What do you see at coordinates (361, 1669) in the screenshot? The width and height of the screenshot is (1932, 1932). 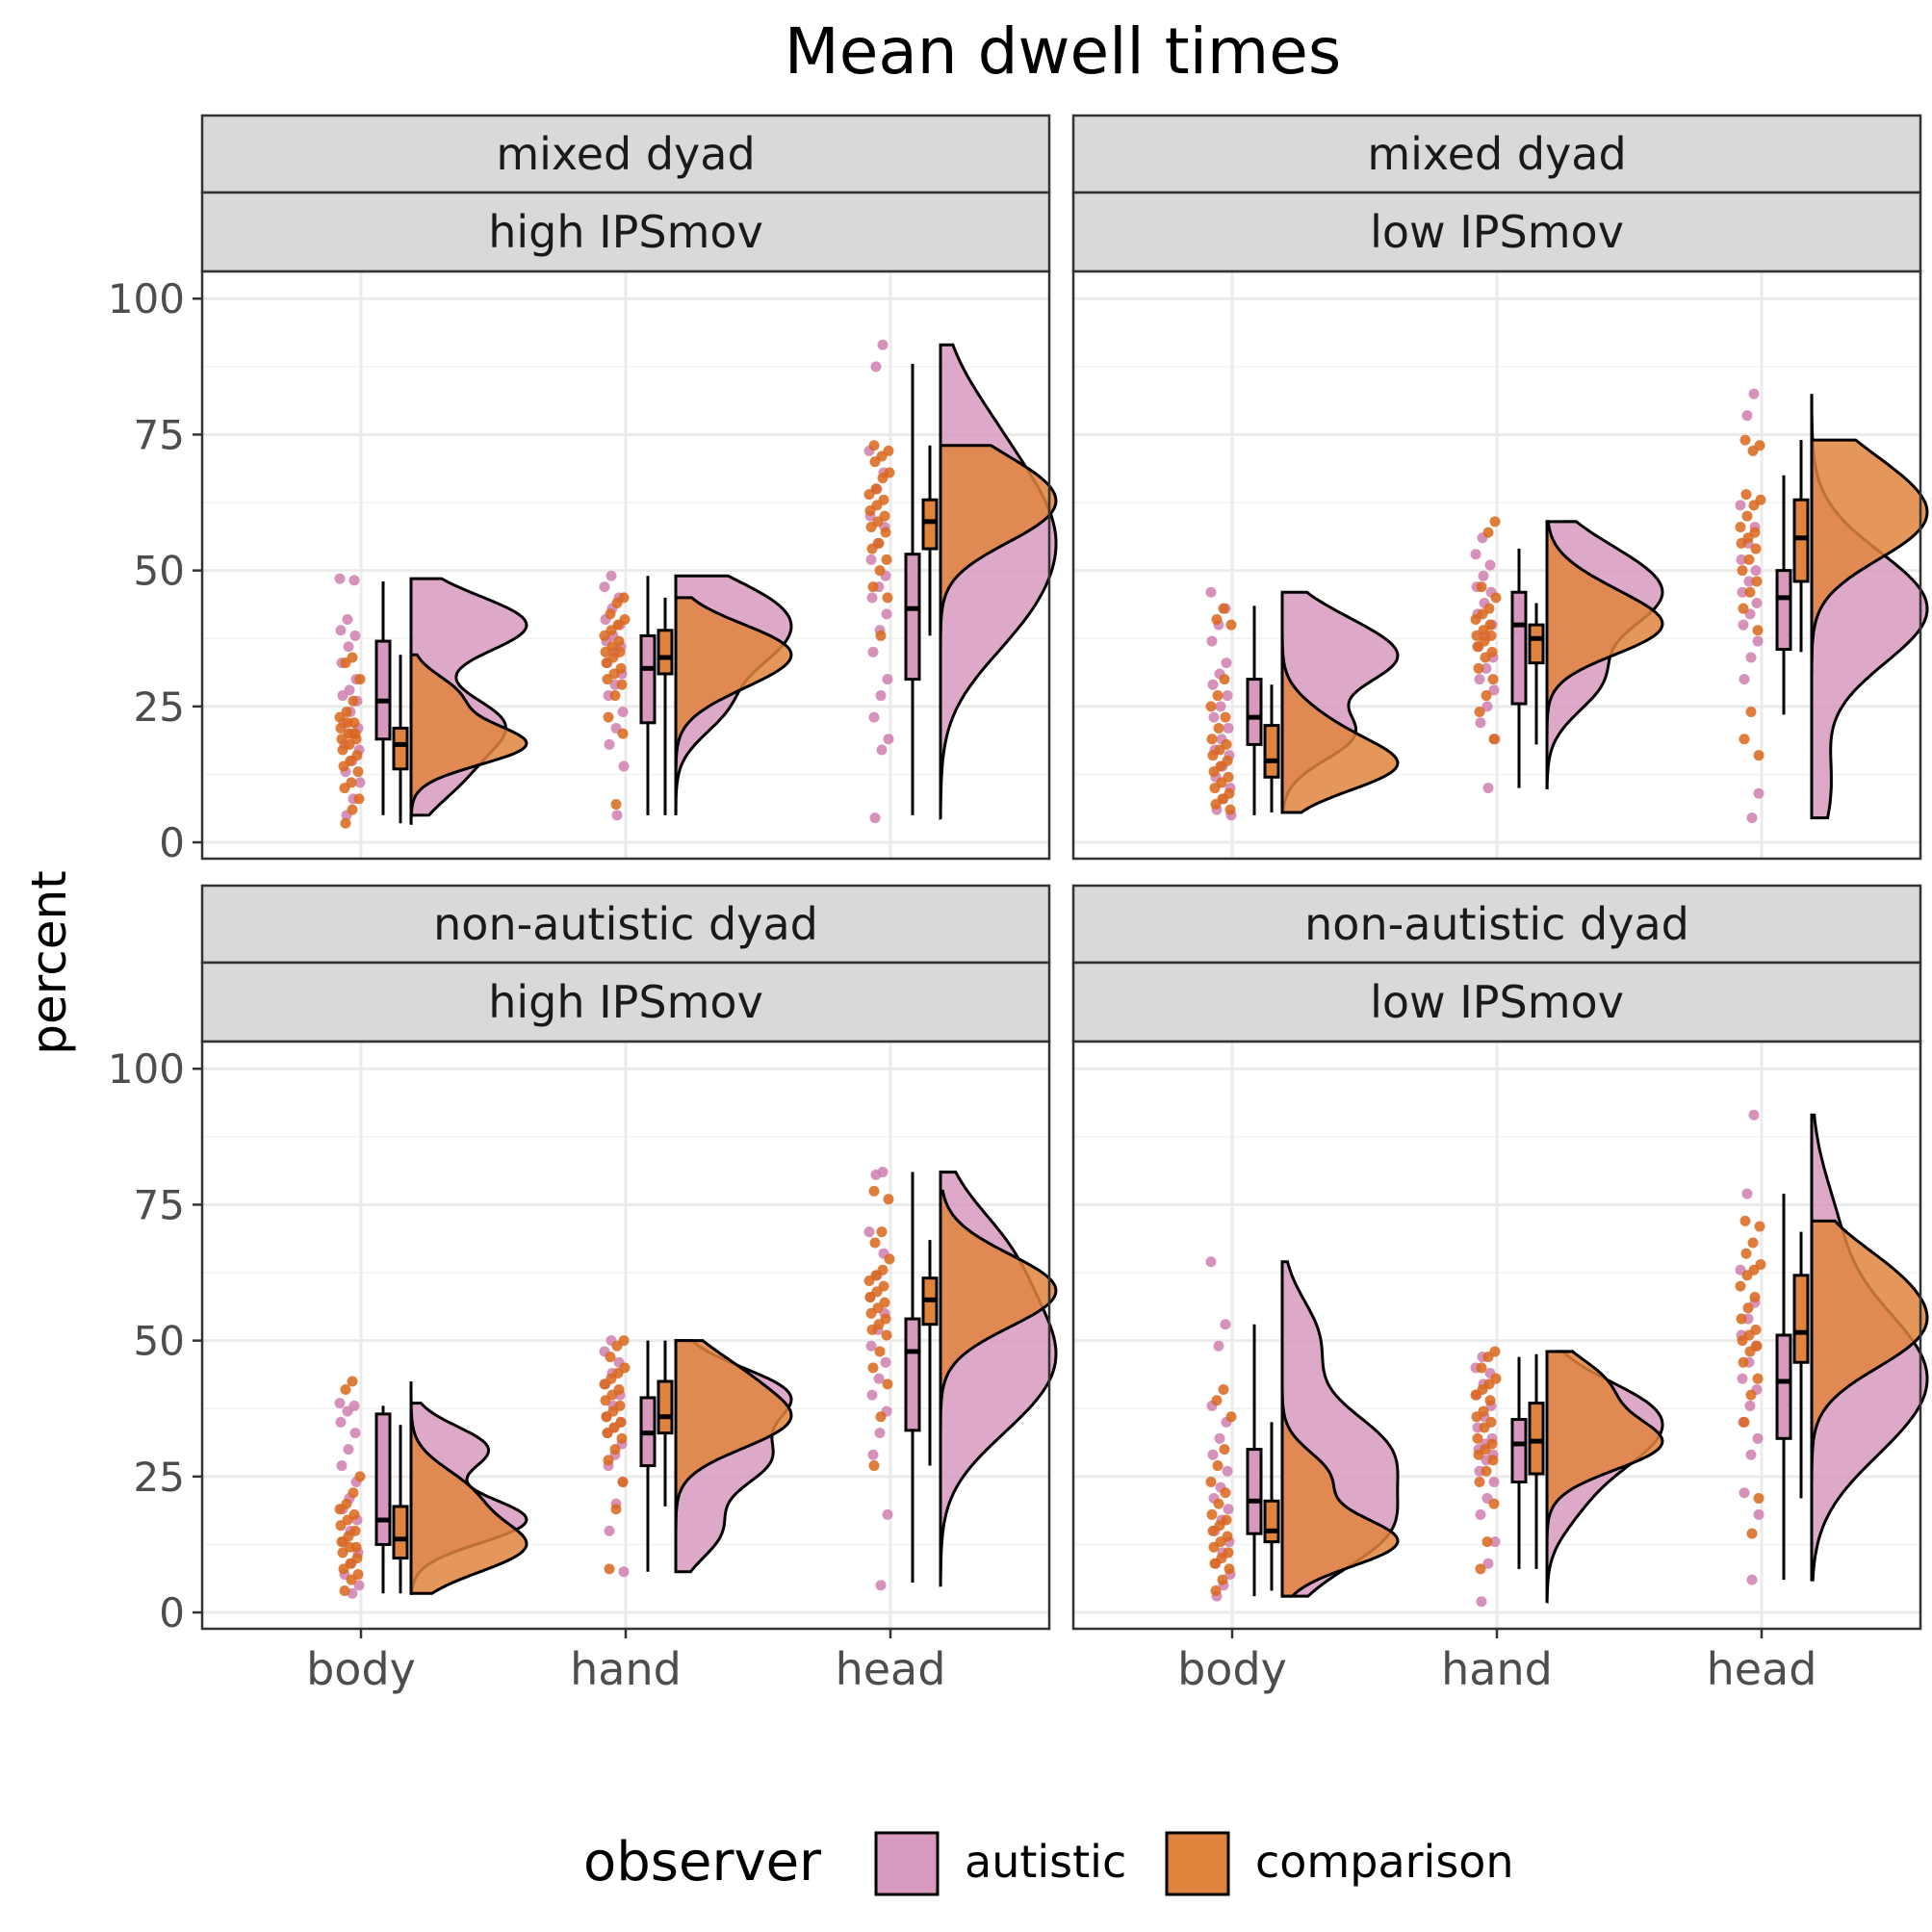 I see `x-tick-label: body` at bounding box center [361, 1669].